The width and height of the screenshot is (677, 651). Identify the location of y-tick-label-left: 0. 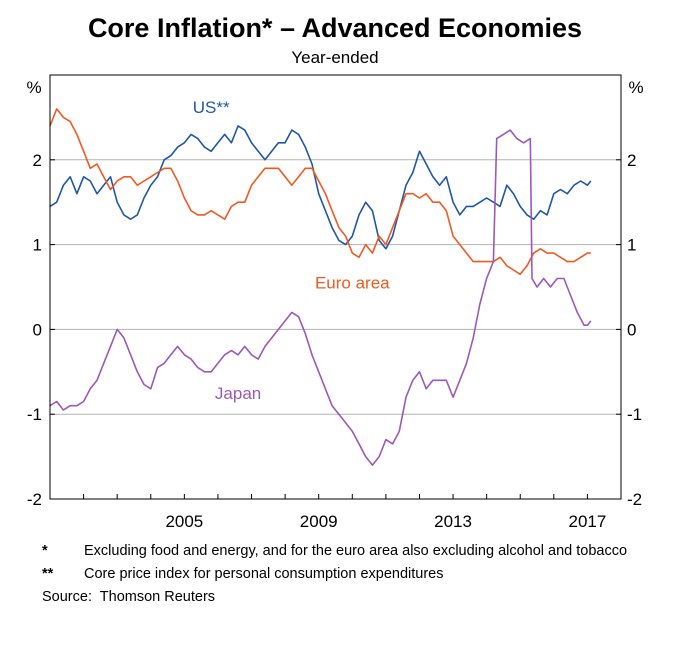
(37, 329).